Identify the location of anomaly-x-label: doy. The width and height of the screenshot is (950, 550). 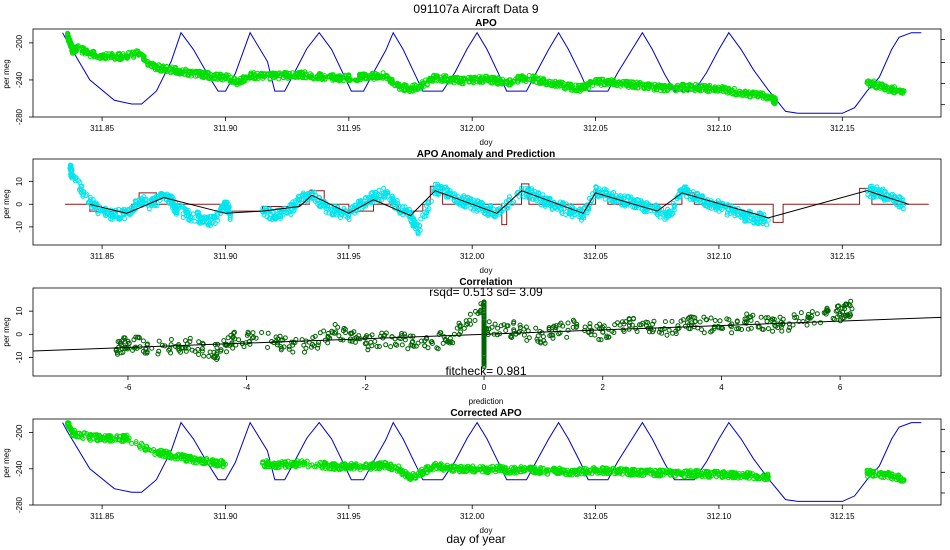
(486, 270).